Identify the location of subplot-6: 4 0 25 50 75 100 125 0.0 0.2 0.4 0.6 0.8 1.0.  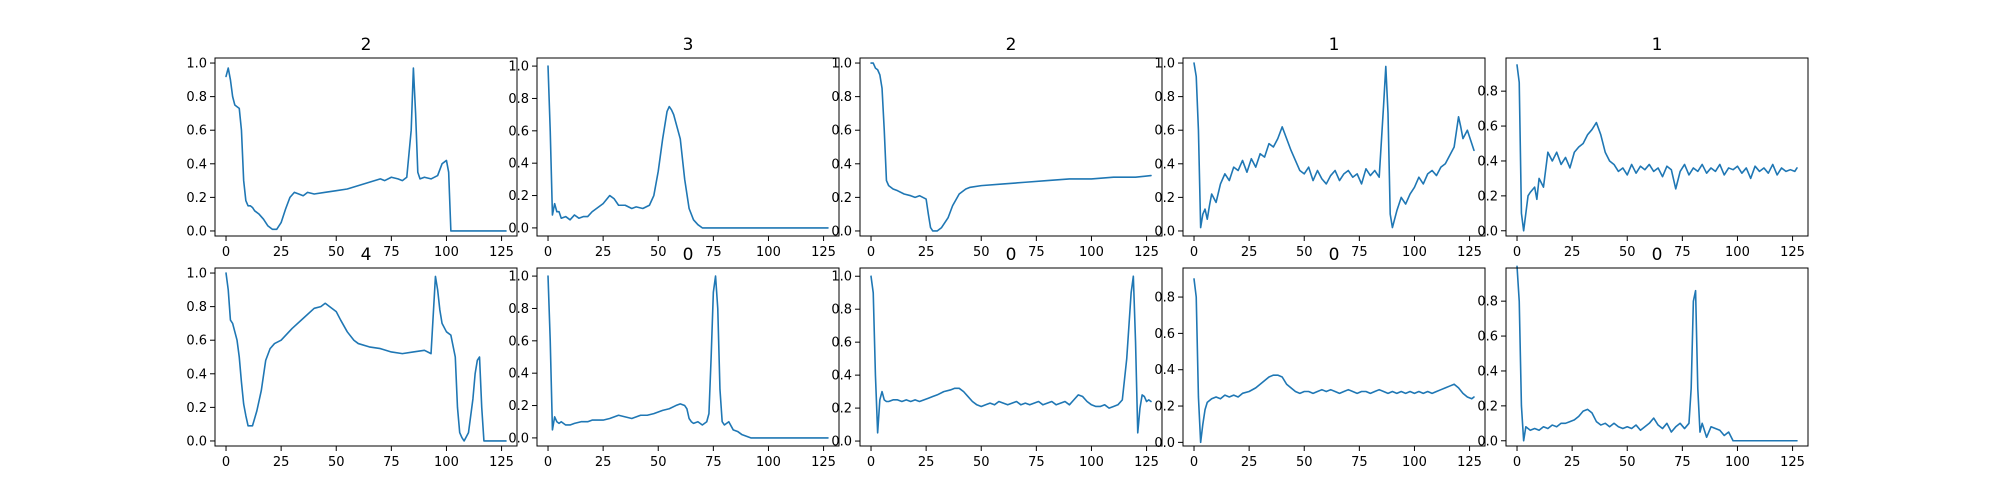
(352, 357).